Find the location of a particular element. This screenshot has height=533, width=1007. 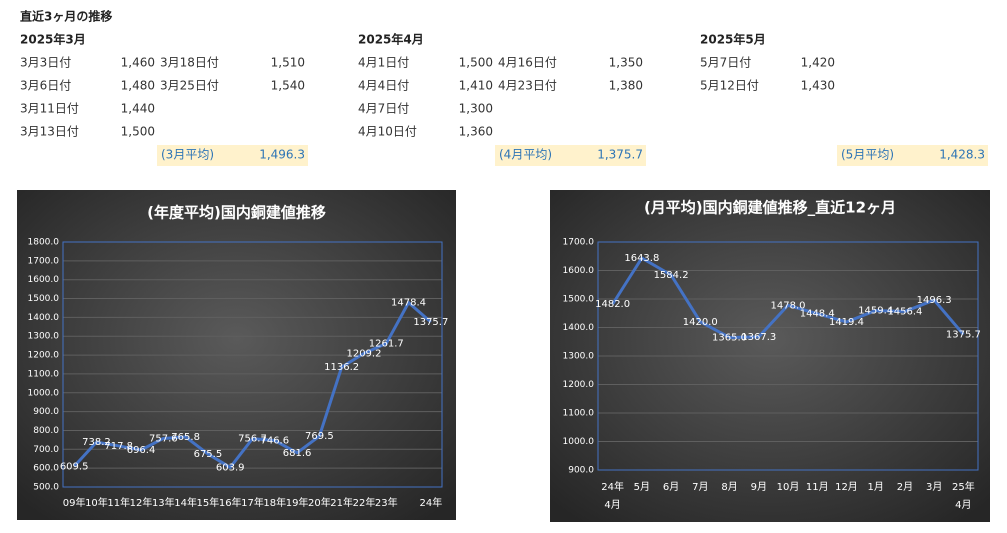

x-tick-label: 3月 is located at coordinates (934, 487).